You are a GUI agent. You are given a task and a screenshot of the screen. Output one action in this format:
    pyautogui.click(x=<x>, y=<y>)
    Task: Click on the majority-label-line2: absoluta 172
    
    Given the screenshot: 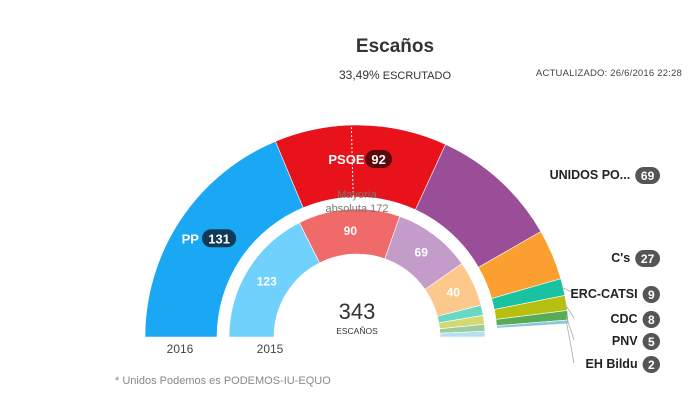 What is the action you would take?
    pyautogui.click(x=357, y=209)
    